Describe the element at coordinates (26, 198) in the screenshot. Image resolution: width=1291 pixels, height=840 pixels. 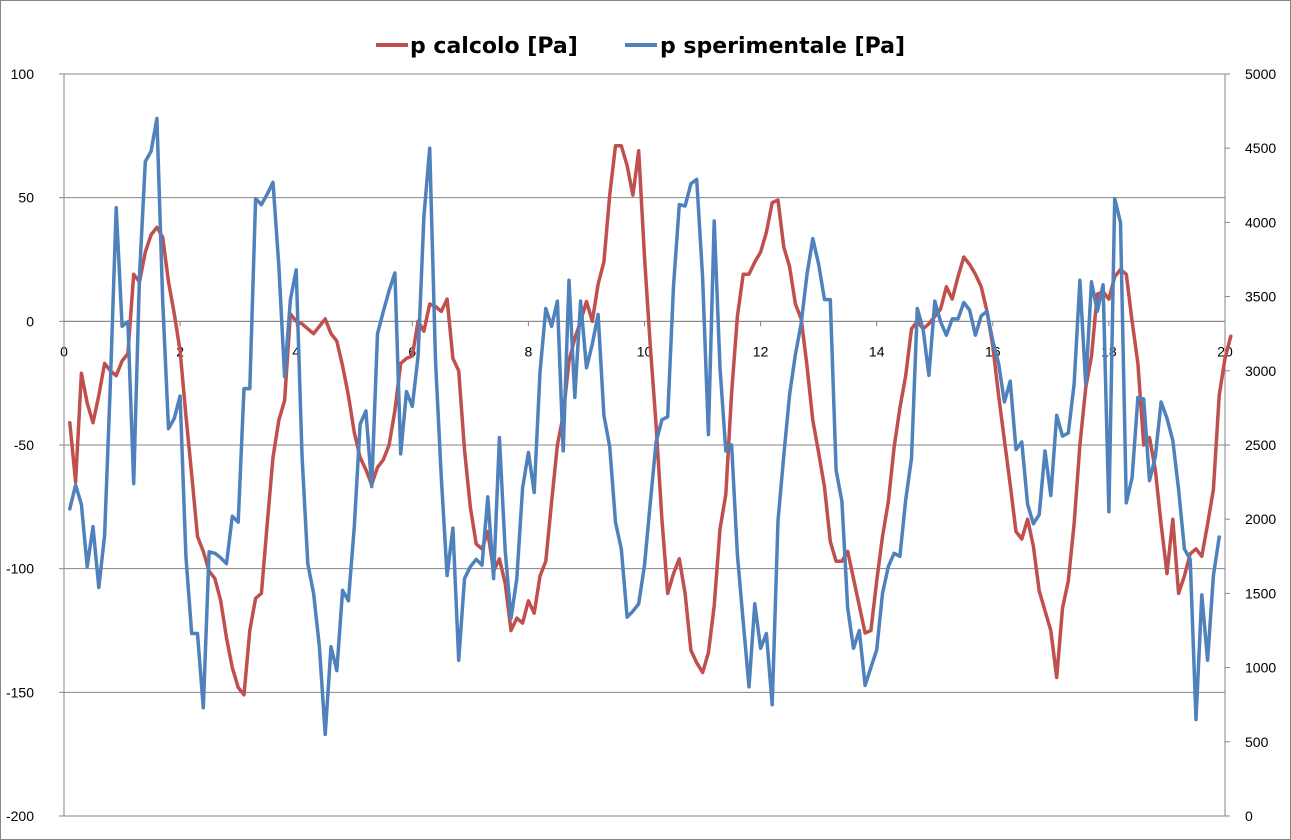
I see `y-left-tick-label: 50` at that location.